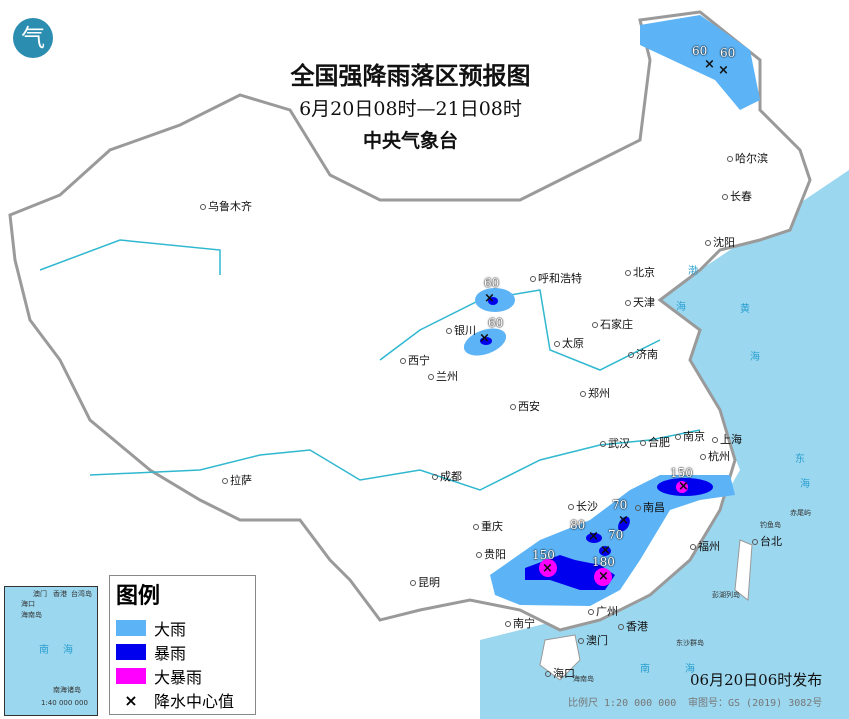 Image resolution: width=849 pixels, height=719 pixels. I want to click on legend-item-heavy-rain: 大雨, so click(151, 628).